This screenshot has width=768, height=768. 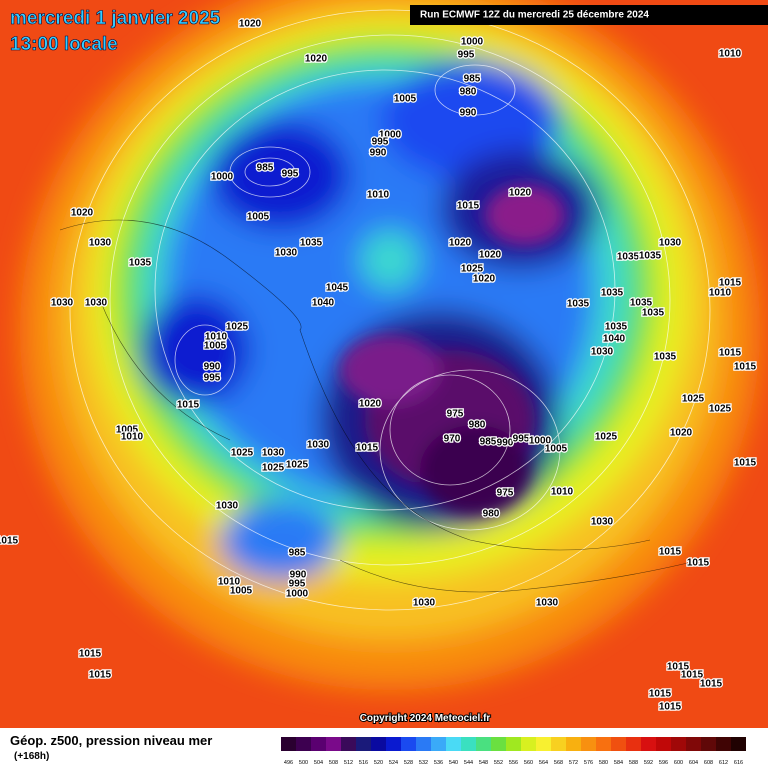 What do you see at coordinates (708, 763) in the screenshot?
I see `scale-label: 608` at bounding box center [708, 763].